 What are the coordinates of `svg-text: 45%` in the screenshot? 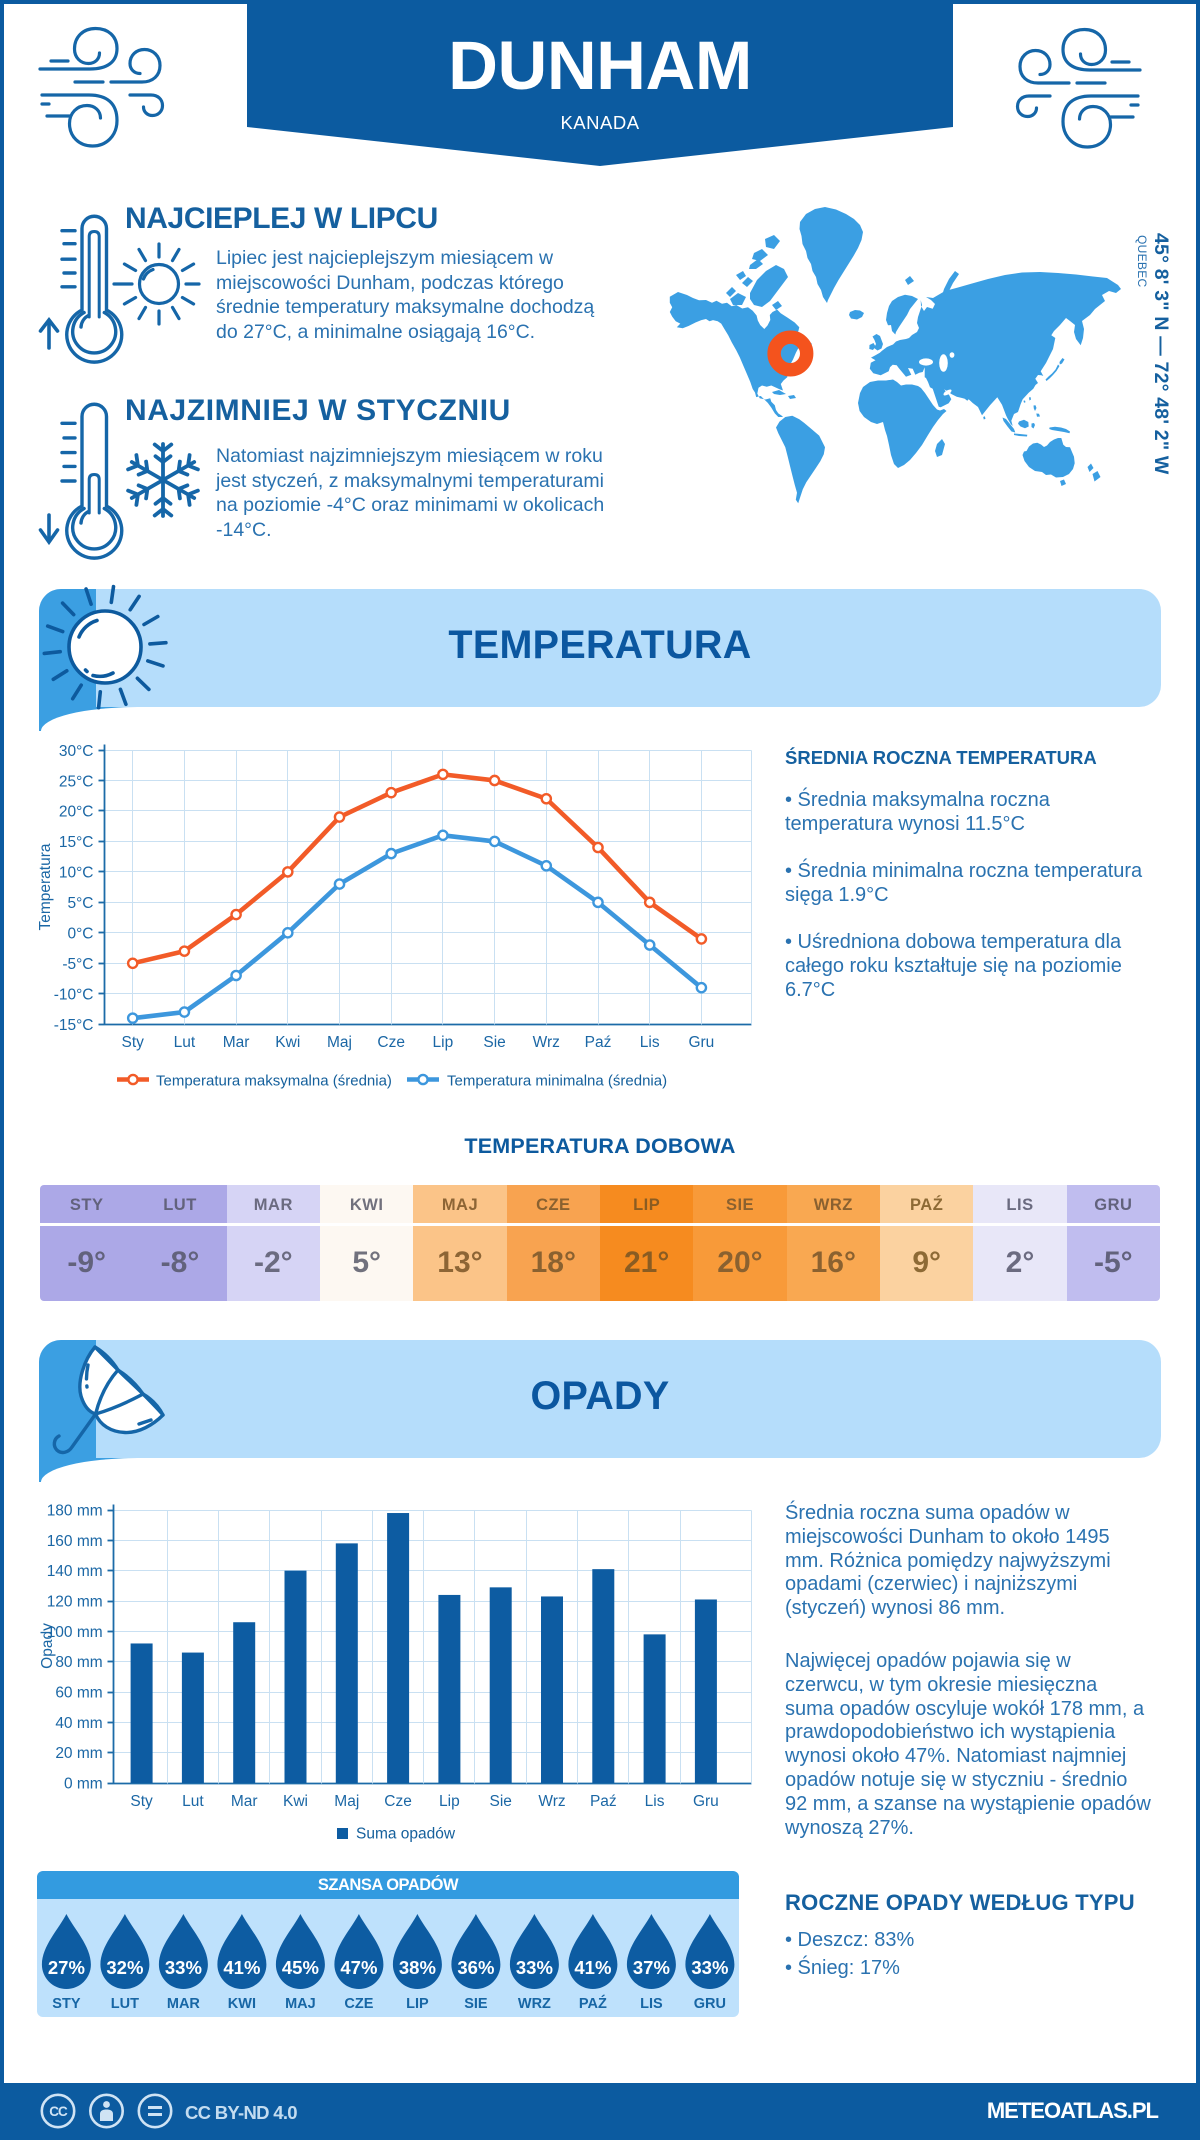 It's located at (300, 1967).